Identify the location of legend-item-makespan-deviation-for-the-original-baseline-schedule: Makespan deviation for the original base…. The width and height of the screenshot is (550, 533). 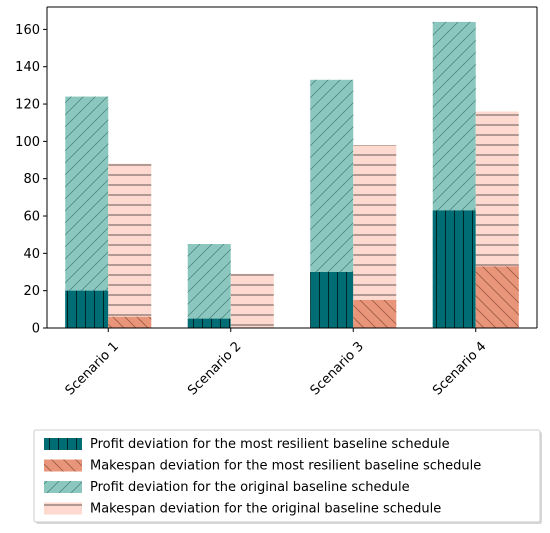
(242, 509).